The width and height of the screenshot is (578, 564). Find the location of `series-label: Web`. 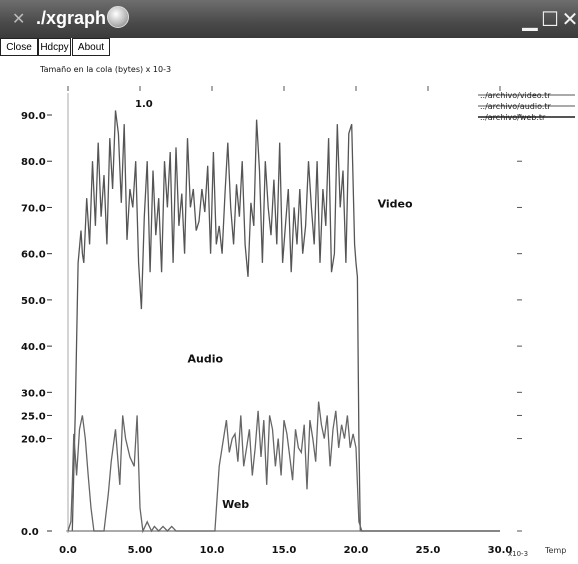

series-label: Web is located at coordinates (235, 504).